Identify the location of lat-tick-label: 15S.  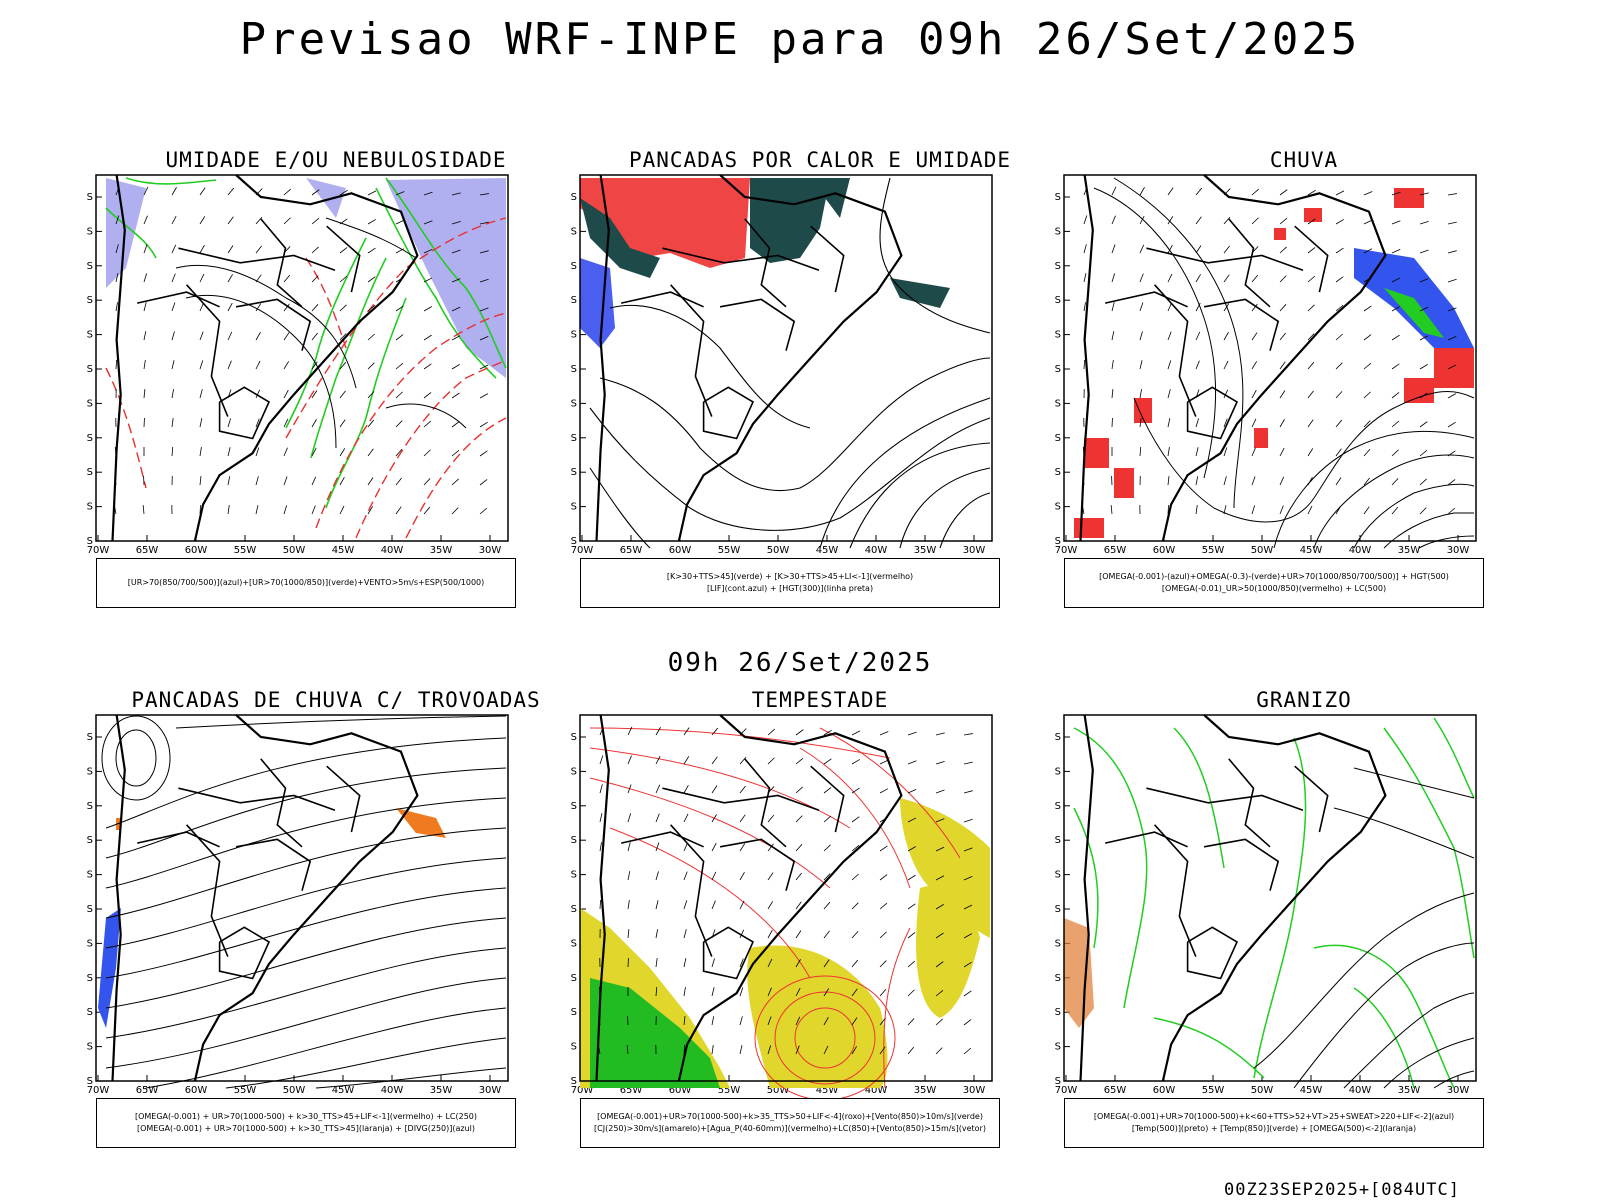
(573, 771).